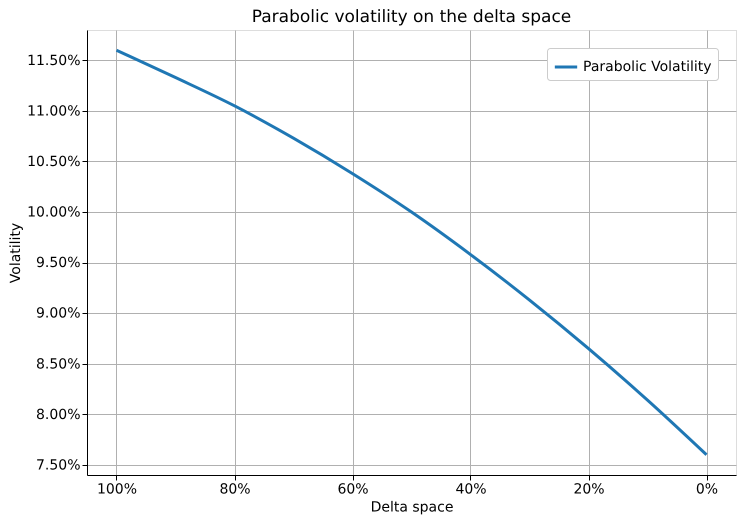 The height and width of the screenshot is (530, 752). What do you see at coordinates (707, 490) in the screenshot?
I see `x-tick-label: 0%` at bounding box center [707, 490].